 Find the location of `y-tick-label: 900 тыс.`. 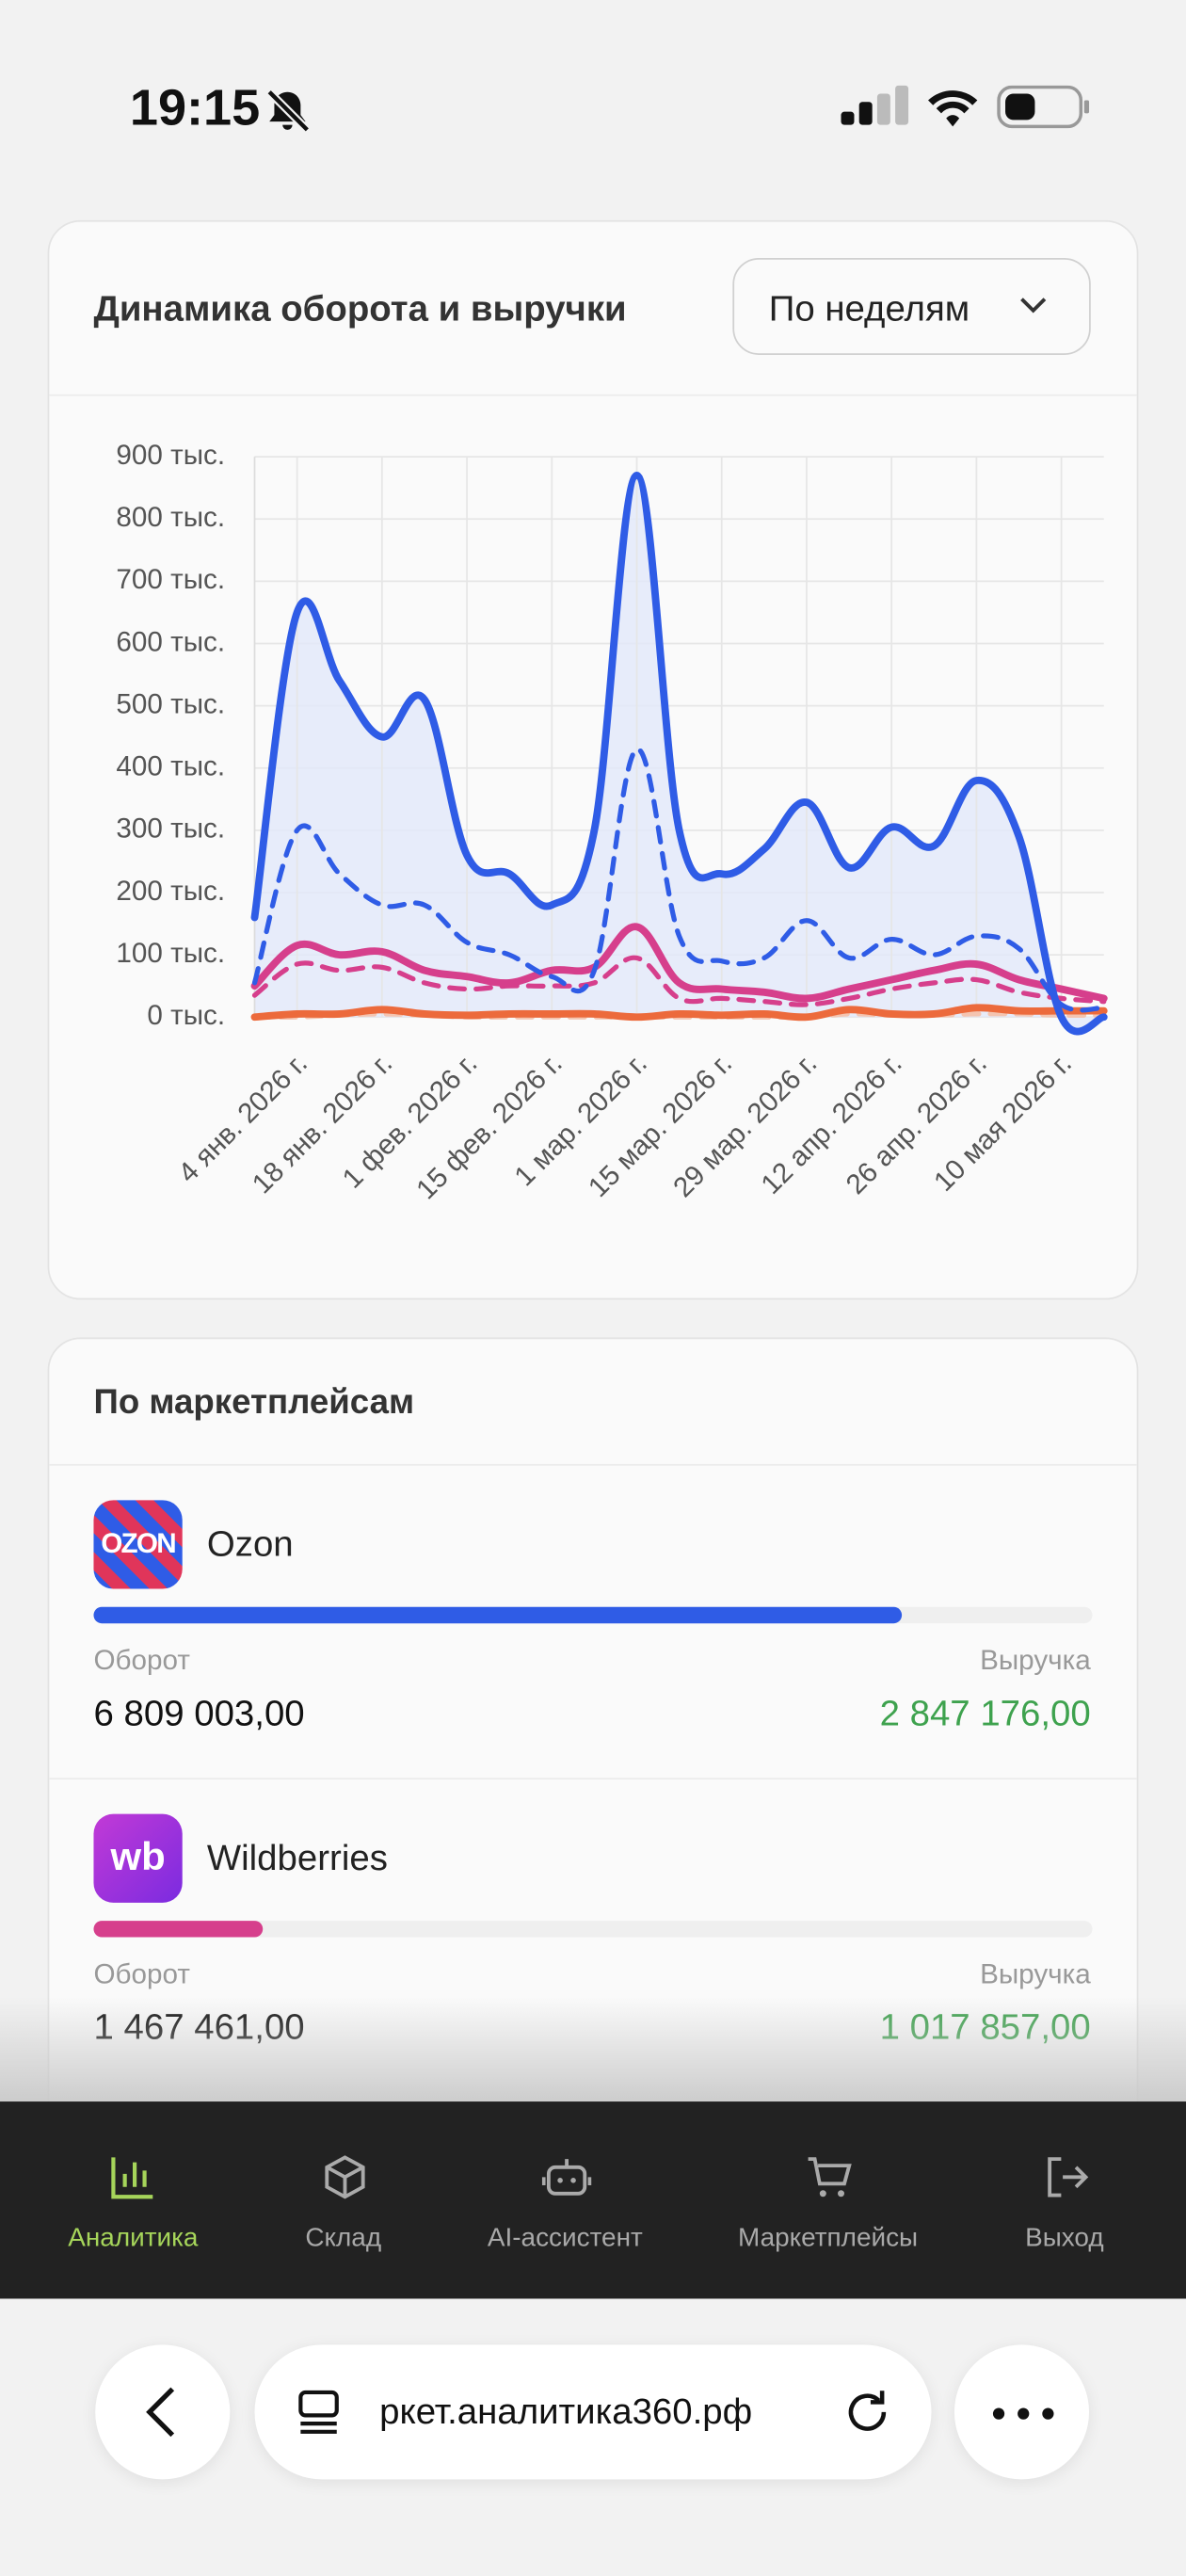

y-tick-label: 900 тыс. is located at coordinates (170, 455).